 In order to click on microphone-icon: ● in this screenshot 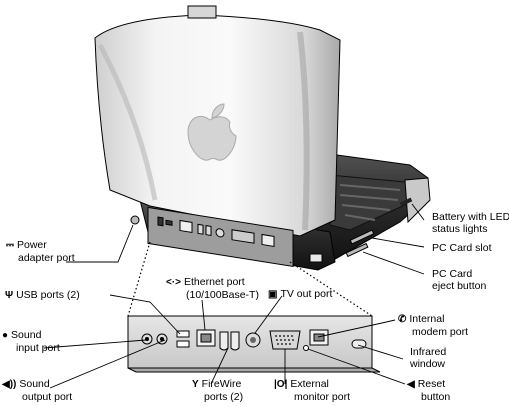, I will do `click(5, 335)`.